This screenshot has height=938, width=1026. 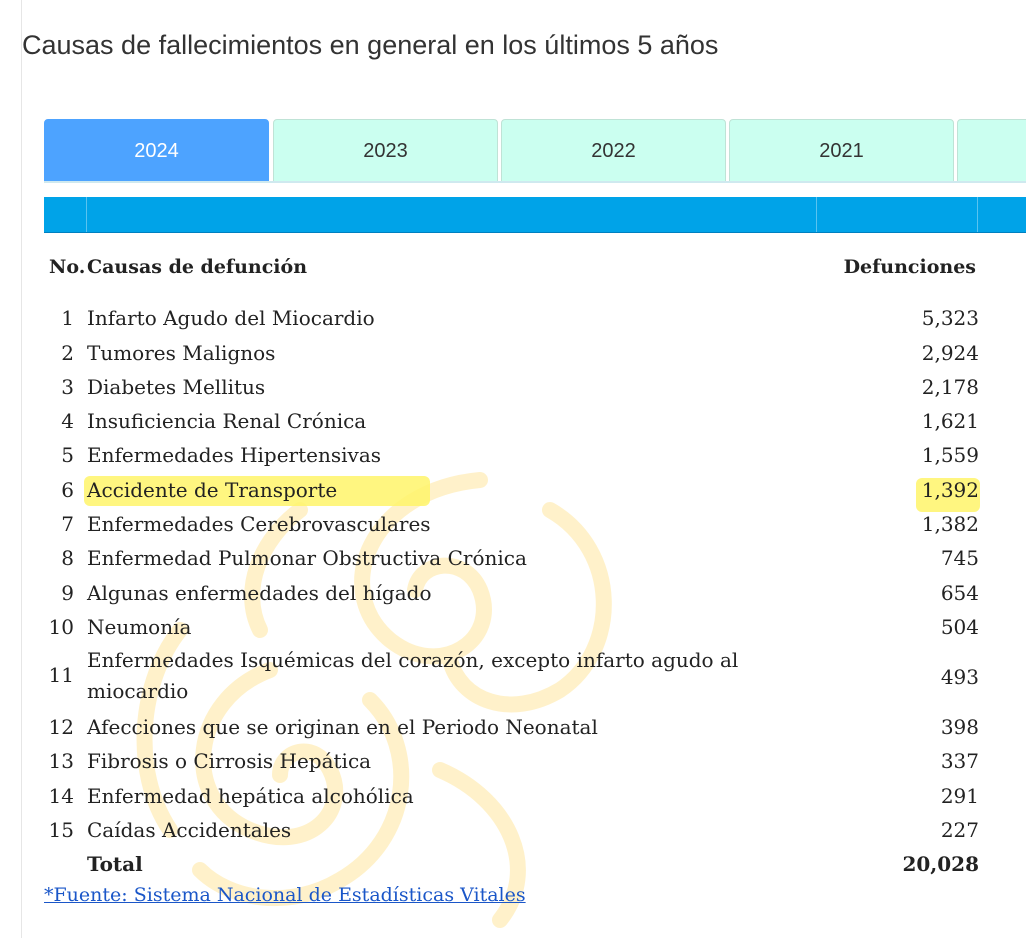 What do you see at coordinates (841, 150) in the screenshot?
I see `tab-2021: 2021` at bounding box center [841, 150].